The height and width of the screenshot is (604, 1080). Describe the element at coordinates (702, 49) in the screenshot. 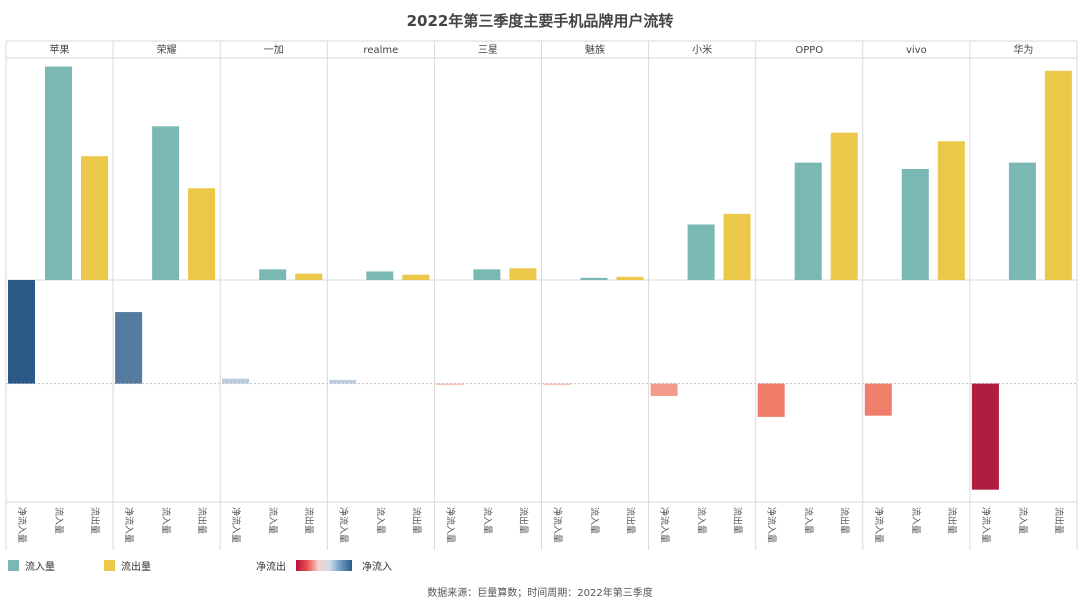

I see `brand-header-label: 小米` at that location.